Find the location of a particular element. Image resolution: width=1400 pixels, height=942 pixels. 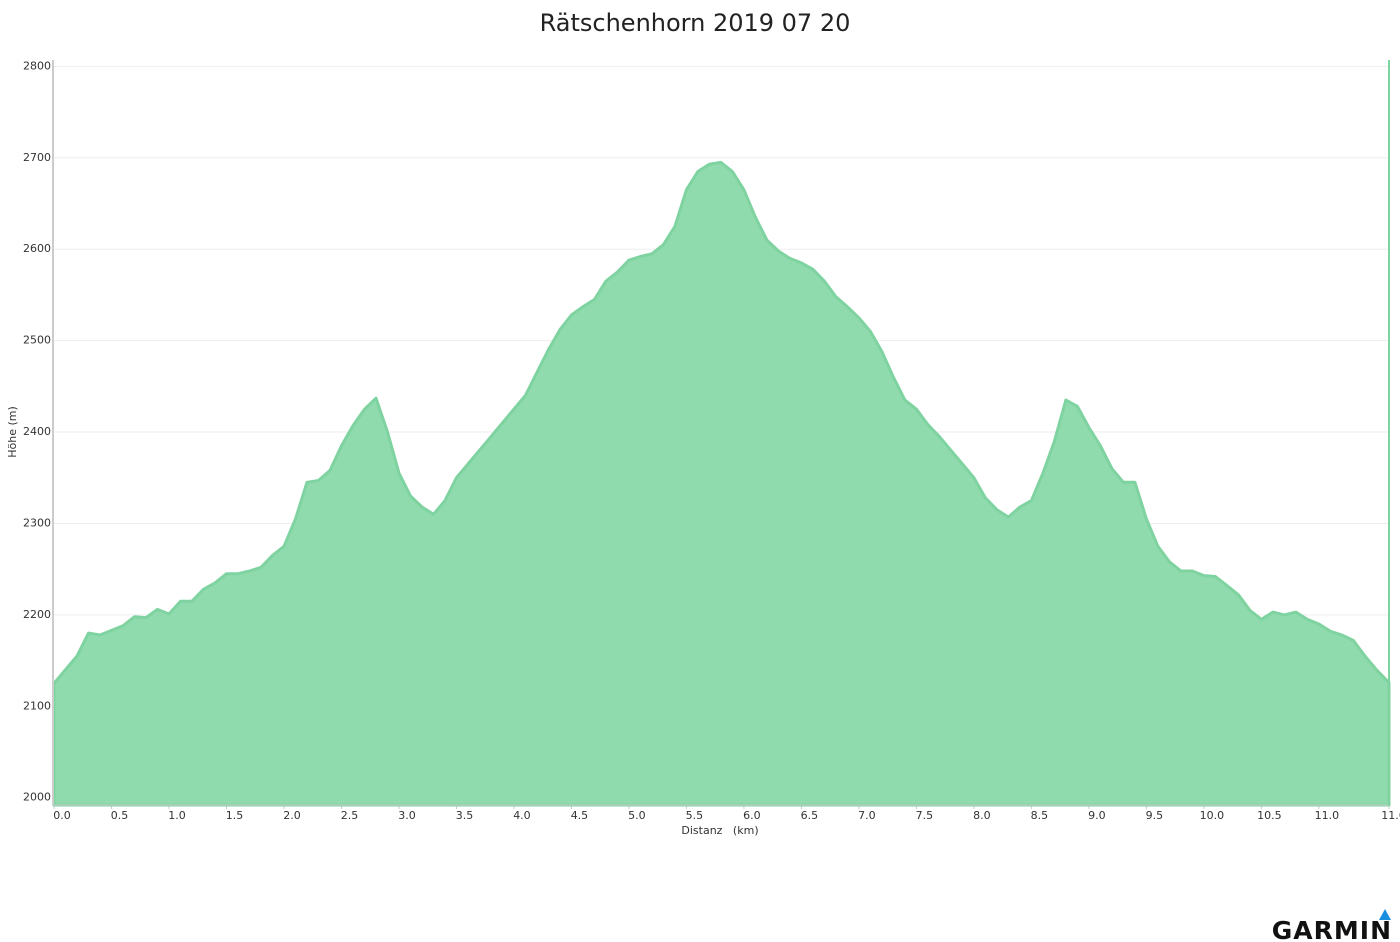

y-tick-label: 2100 is located at coordinates (37, 705).